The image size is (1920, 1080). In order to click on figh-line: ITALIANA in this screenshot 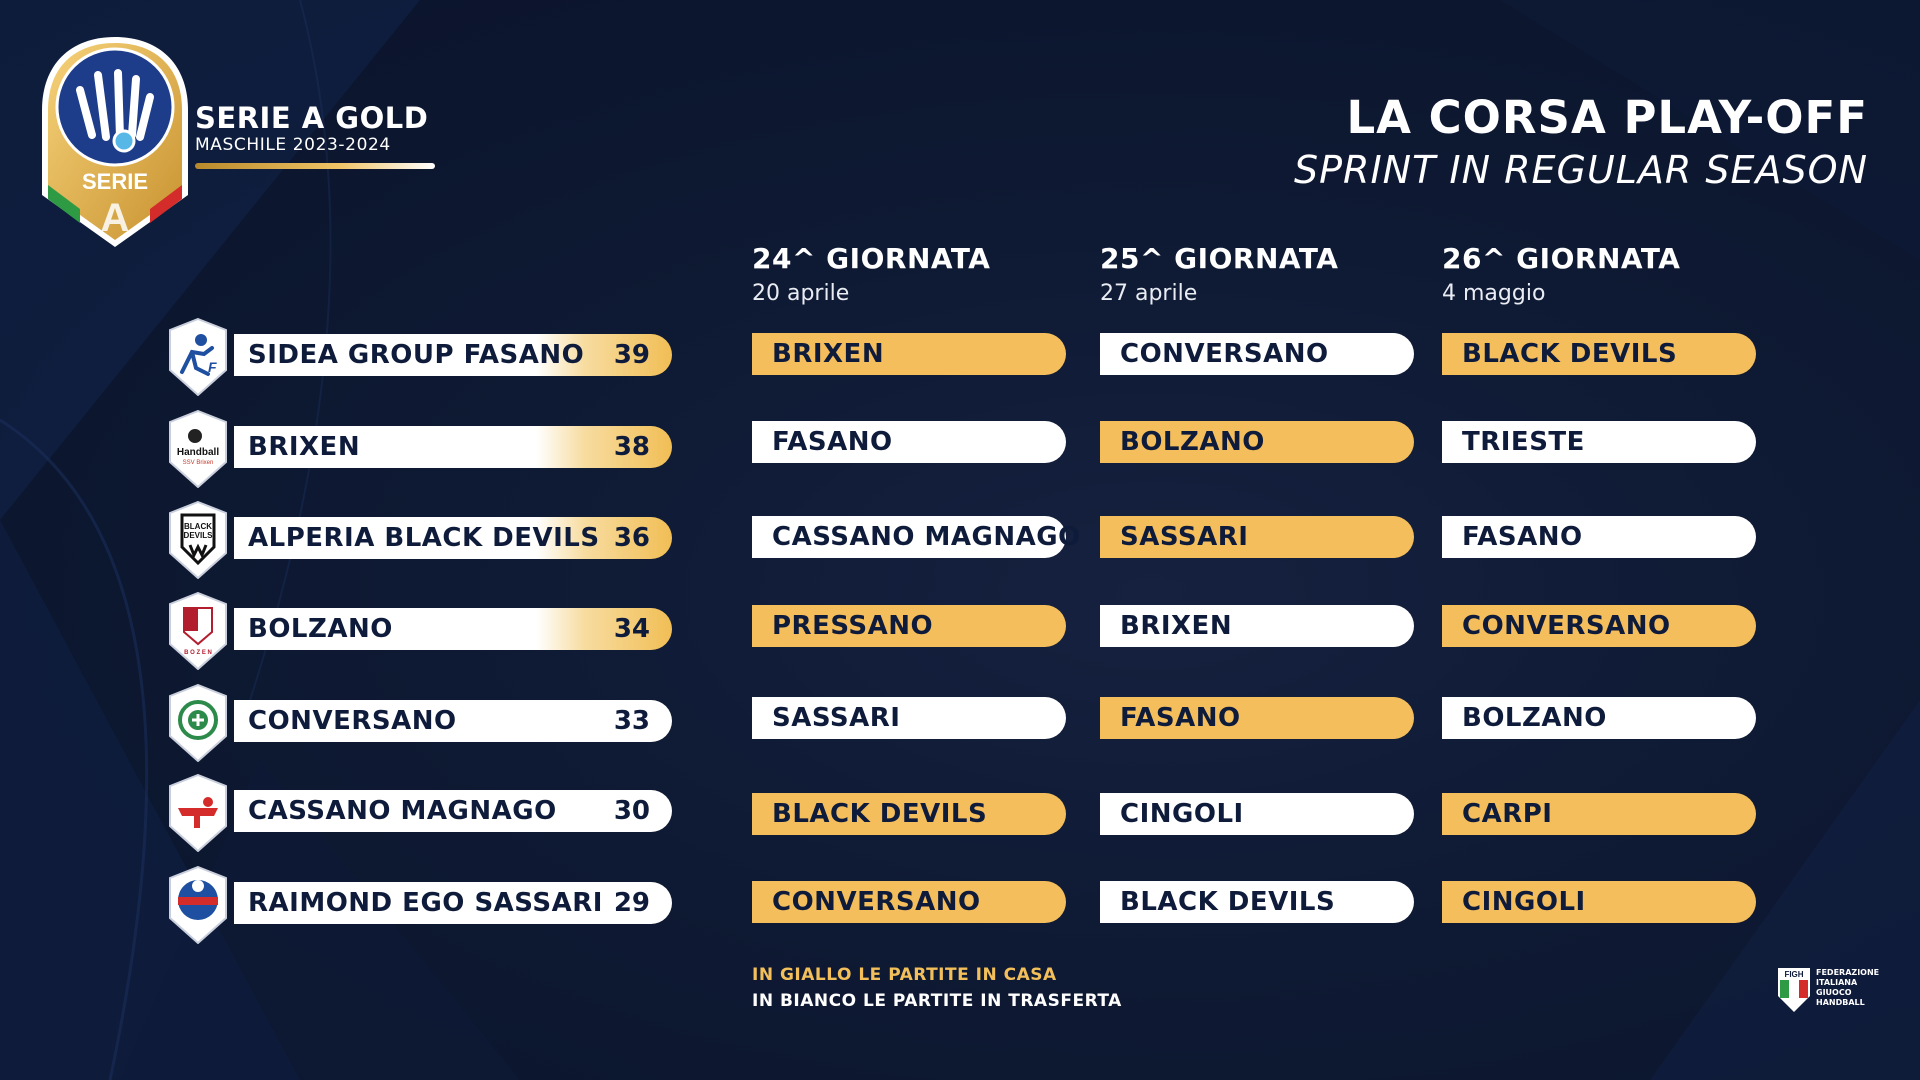, I will do `click(1837, 982)`.